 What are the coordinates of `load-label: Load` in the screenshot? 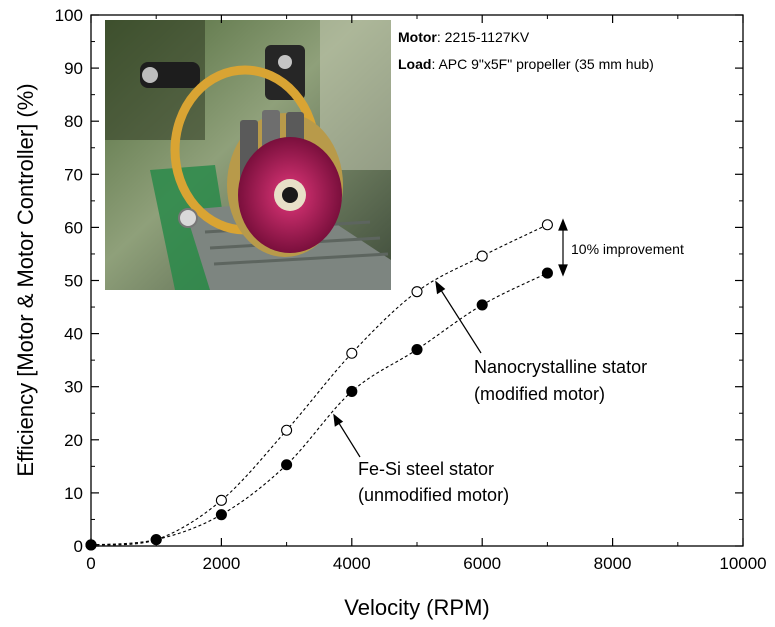 It's located at (414, 64).